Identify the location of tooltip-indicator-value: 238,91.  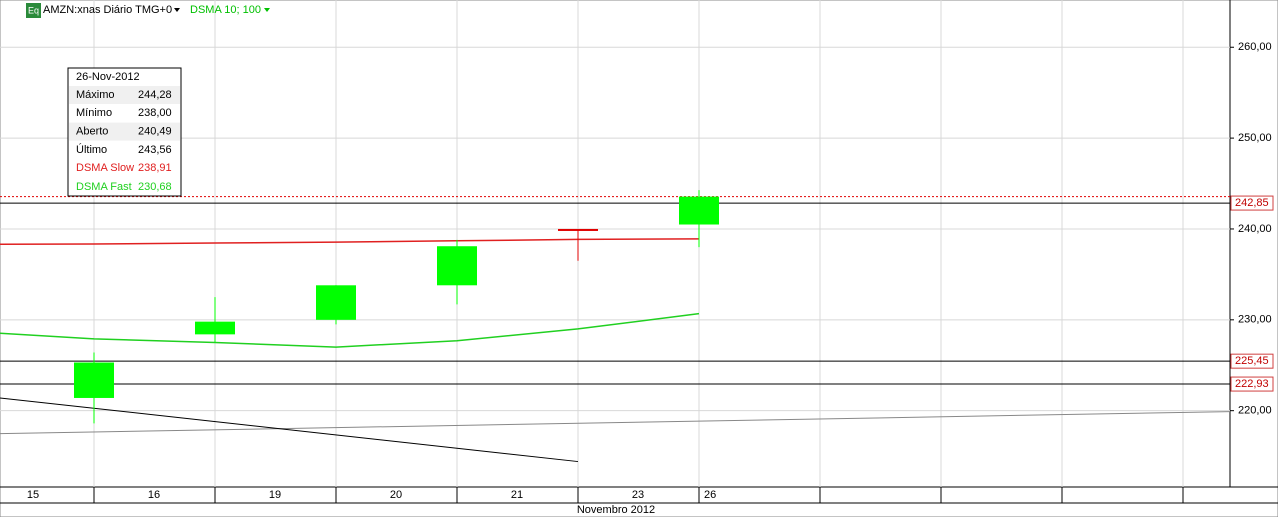
(155, 168).